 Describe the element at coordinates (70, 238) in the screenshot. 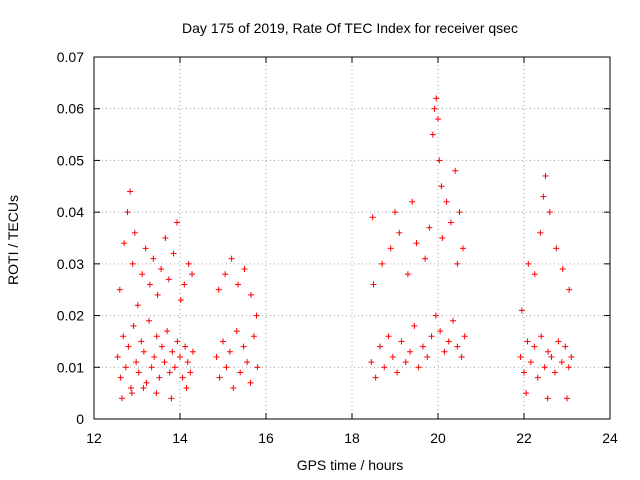

I see `y-tick-labels: 0 0.01 0.02 0.03 0.04 0.05 0.06 0.07` at that location.